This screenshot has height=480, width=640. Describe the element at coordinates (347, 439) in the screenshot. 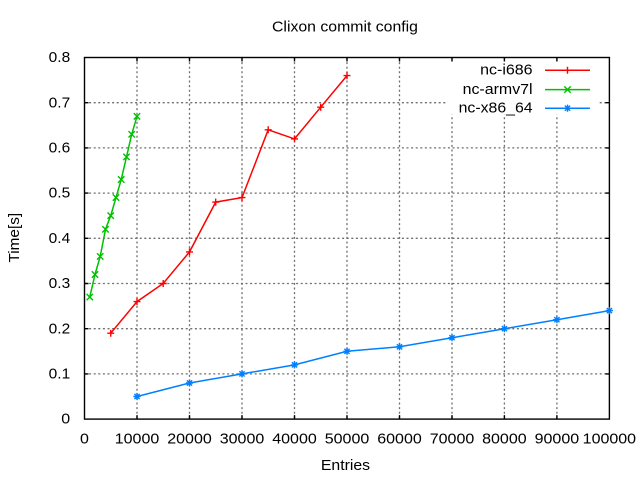

I see `svg-text: 50000` at that location.